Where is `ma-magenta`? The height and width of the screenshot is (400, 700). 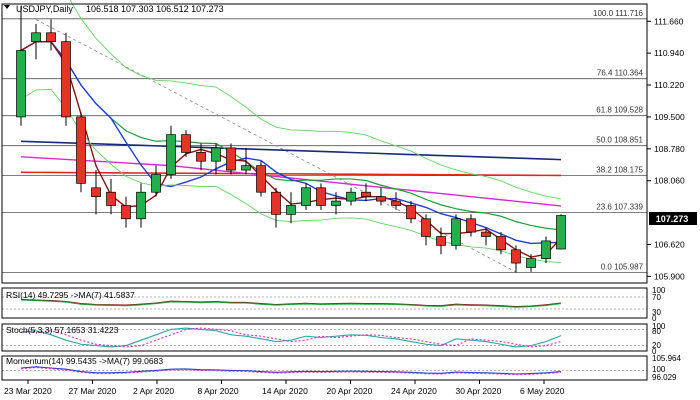
ma-magenta is located at coordinates (291, 181).